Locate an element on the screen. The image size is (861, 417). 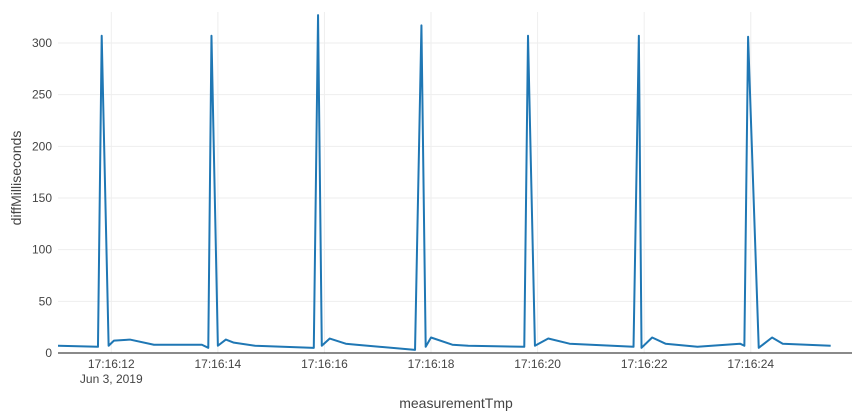
x-tick-label: 17:16:12 is located at coordinates (111, 364).